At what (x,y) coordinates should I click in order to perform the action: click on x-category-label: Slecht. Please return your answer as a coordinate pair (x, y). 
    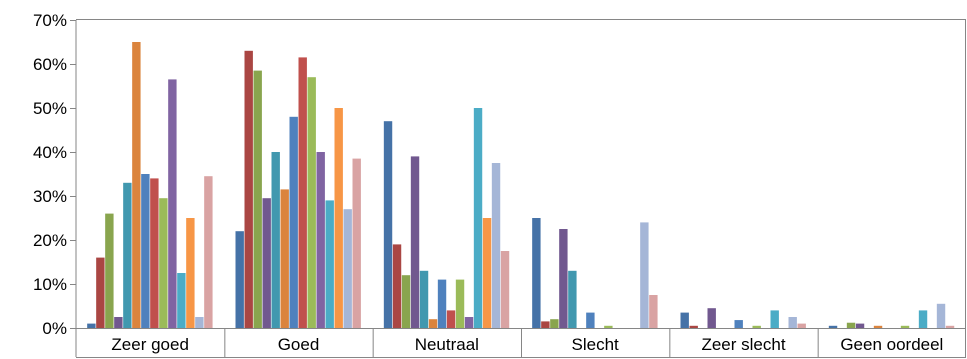
    Looking at the image, I should click on (596, 344).